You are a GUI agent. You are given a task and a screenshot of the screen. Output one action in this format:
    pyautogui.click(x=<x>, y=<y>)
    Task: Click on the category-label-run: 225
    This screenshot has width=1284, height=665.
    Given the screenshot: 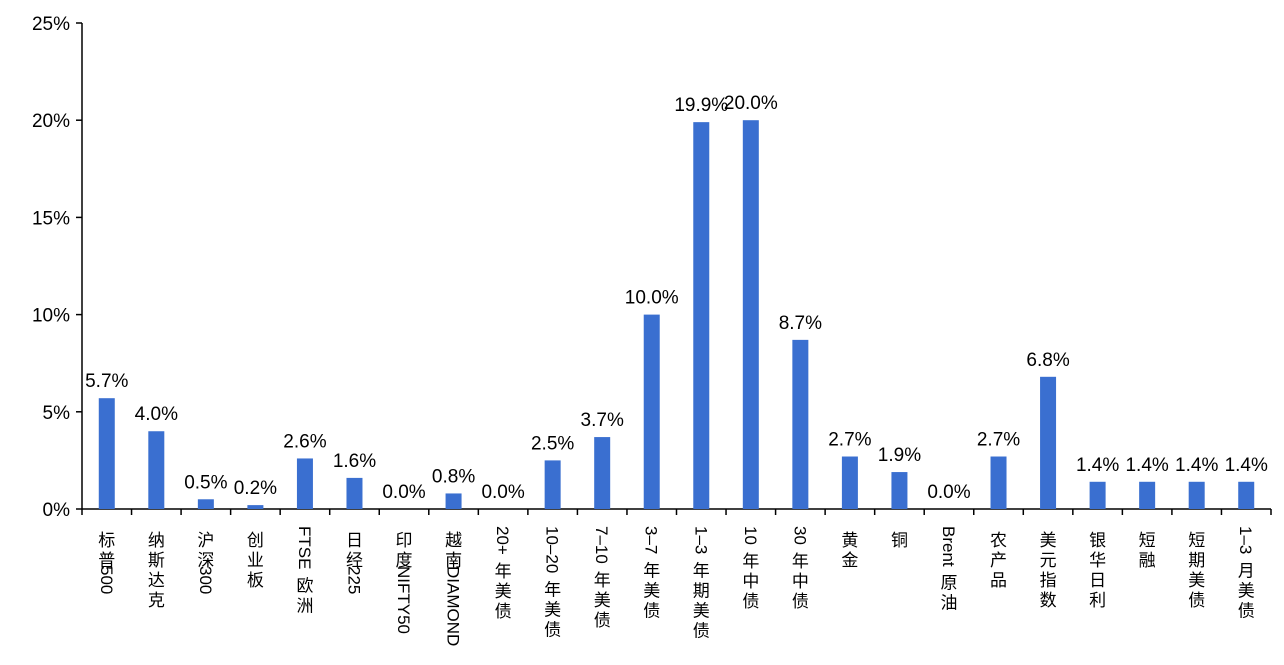 What is the action you would take?
    pyautogui.click(x=353, y=580)
    